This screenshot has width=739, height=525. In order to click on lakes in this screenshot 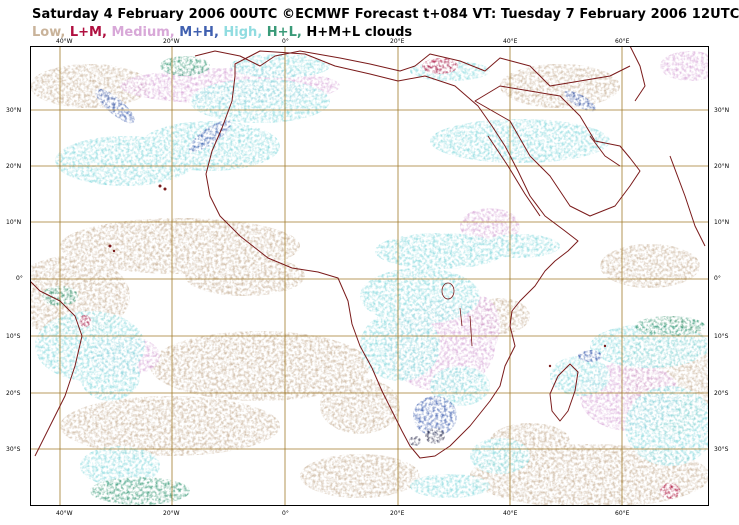, I will do `click(457, 314)`.